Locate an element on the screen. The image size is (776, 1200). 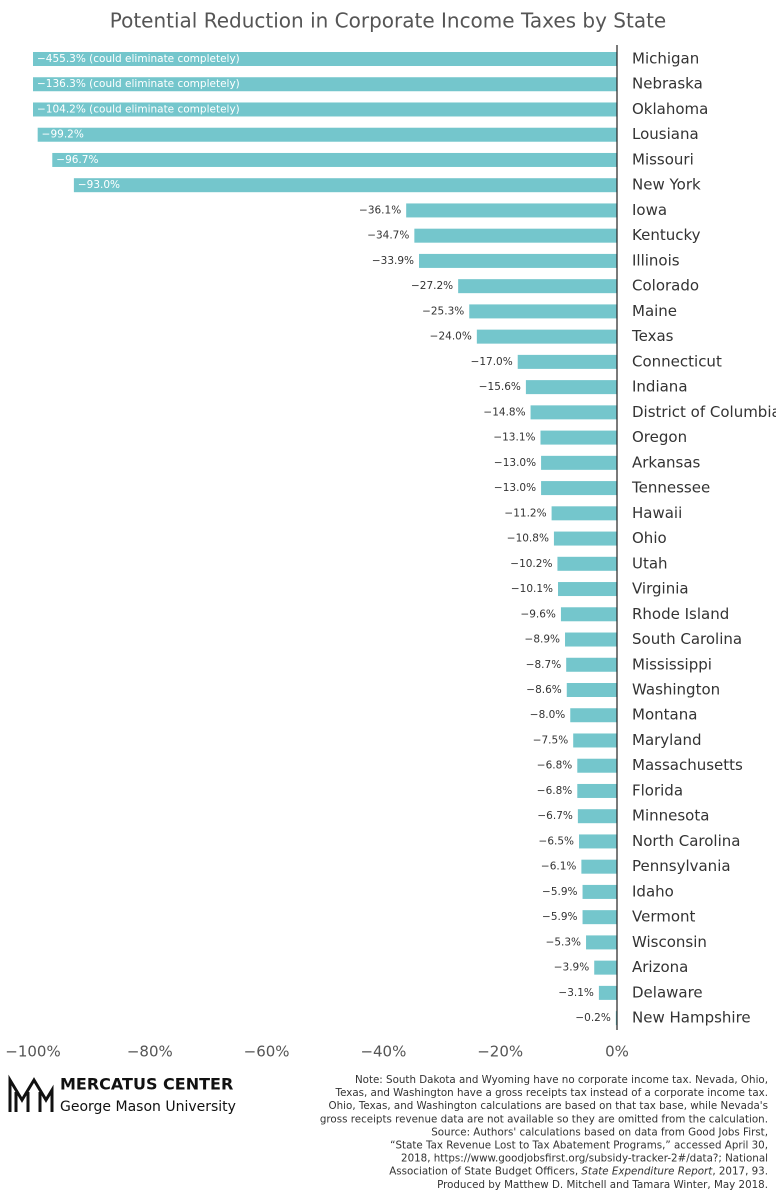
category-label: Montana is located at coordinates (664, 715).